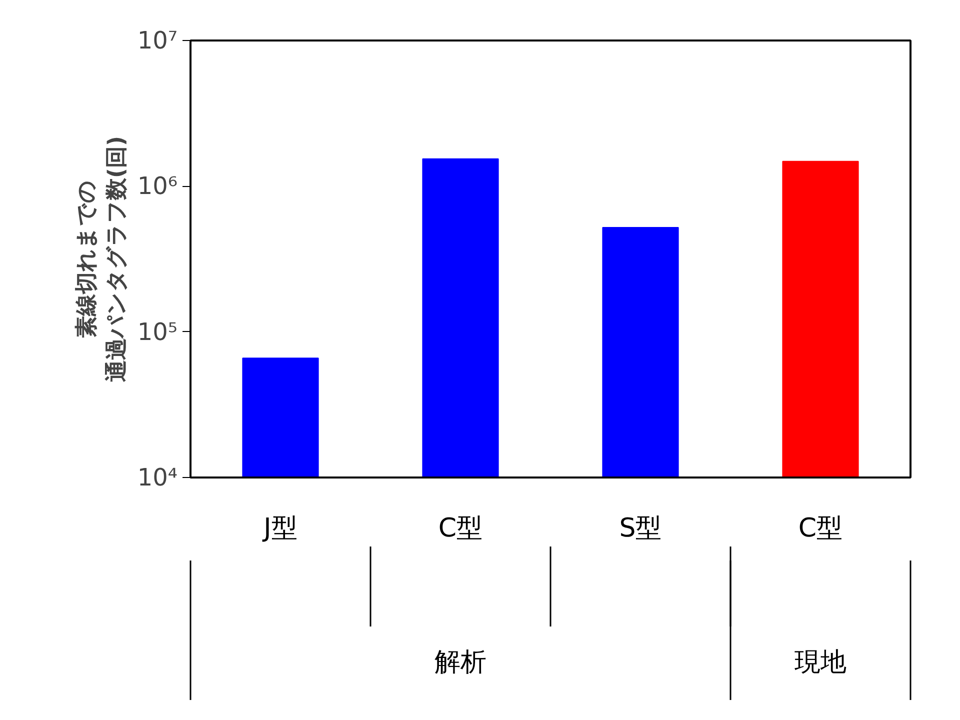 The width and height of the screenshot is (960, 720). Describe the element at coordinates (157, 186) in the screenshot. I see `y-tick-label: 10⁶` at that location.